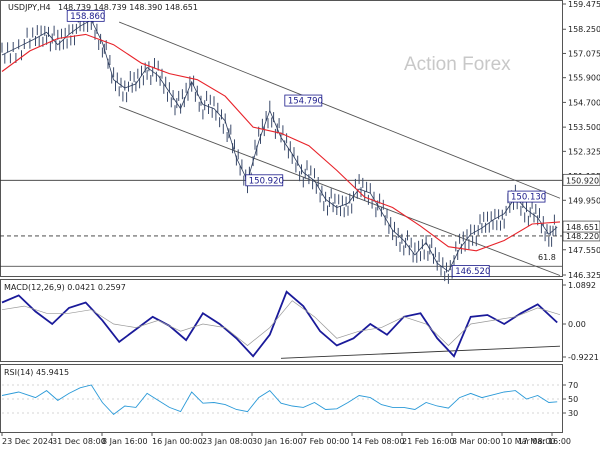 The height and width of the screenshot is (450, 600). What do you see at coordinates (457, 64) in the screenshot?
I see `watermark: Action Forex` at bounding box center [457, 64].